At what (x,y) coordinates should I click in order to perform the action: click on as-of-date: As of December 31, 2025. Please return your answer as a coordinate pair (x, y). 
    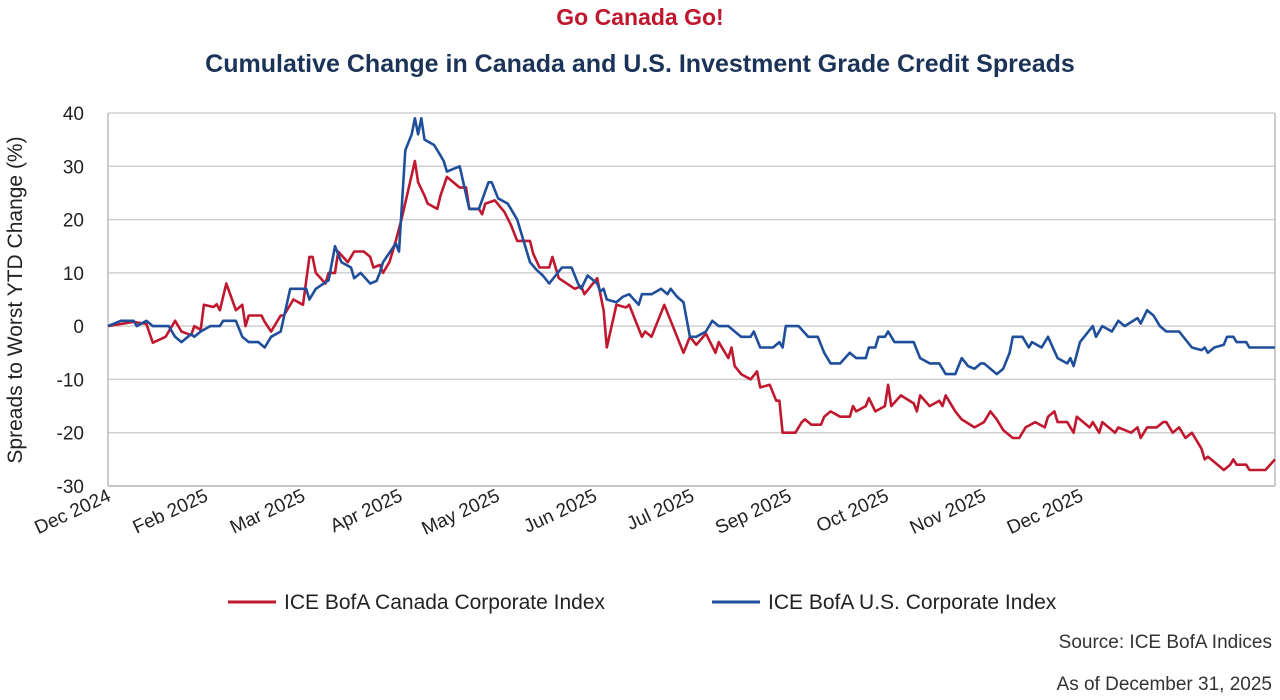
    Looking at the image, I should click on (1164, 684).